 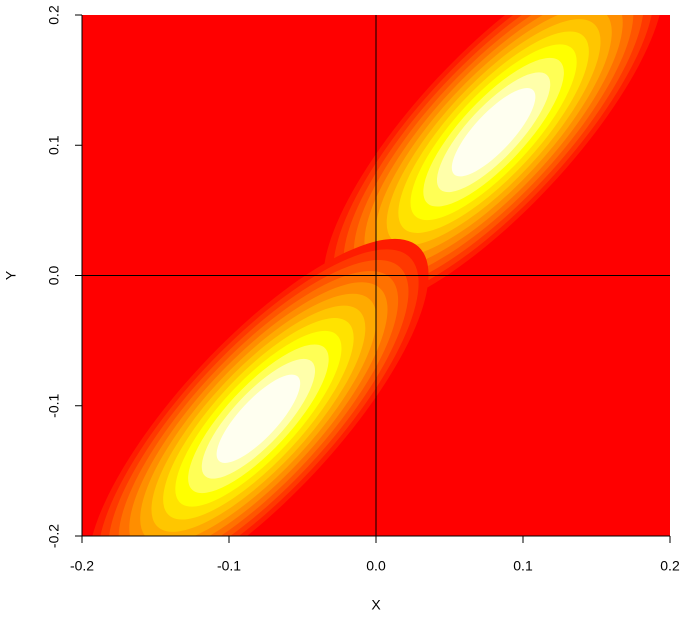 What do you see at coordinates (82, 566) in the screenshot?
I see `x-tick-label: -0.2` at bounding box center [82, 566].